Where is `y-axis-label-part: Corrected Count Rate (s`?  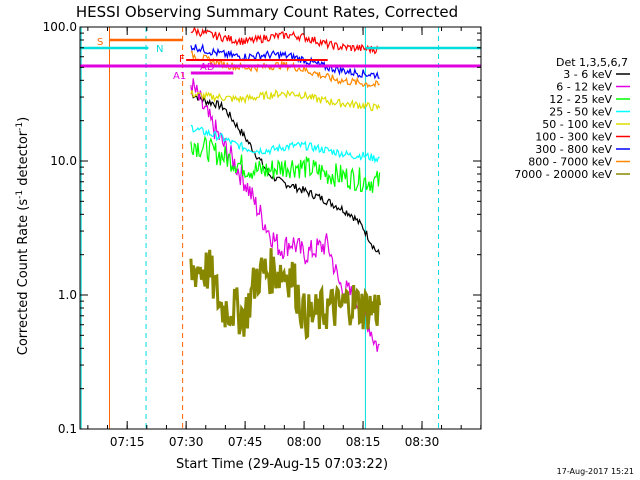
y-axis-label-part: Corrected Count Rate (s is located at coordinates (23, 277).